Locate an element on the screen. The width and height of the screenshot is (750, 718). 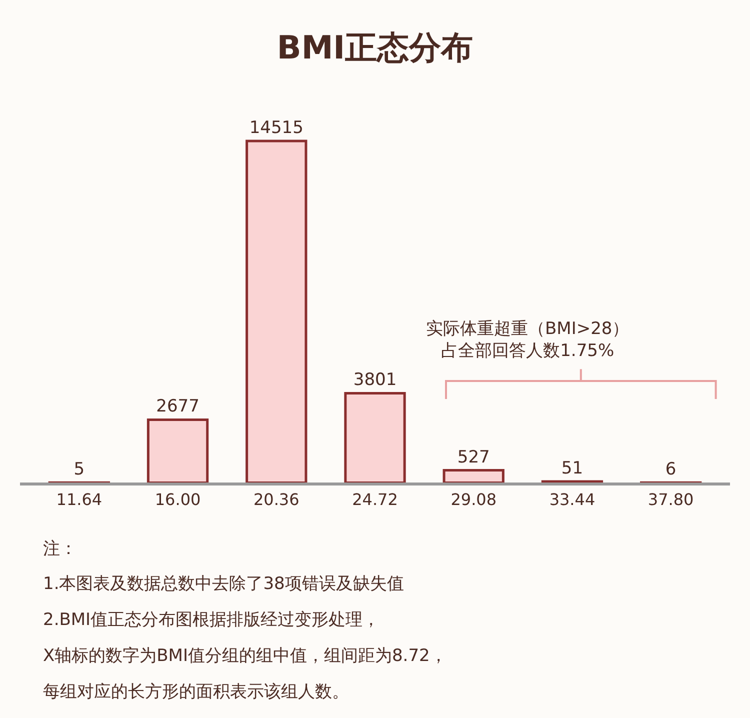
x-tick-label: 24.72 is located at coordinates (375, 499).